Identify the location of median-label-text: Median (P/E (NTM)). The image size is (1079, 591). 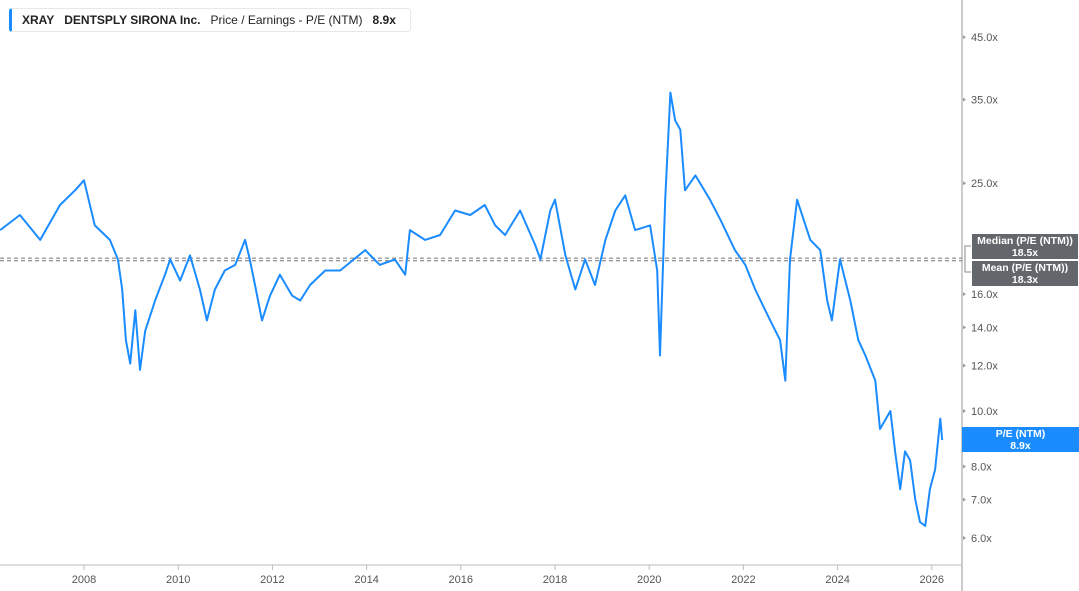
(1025, 241).